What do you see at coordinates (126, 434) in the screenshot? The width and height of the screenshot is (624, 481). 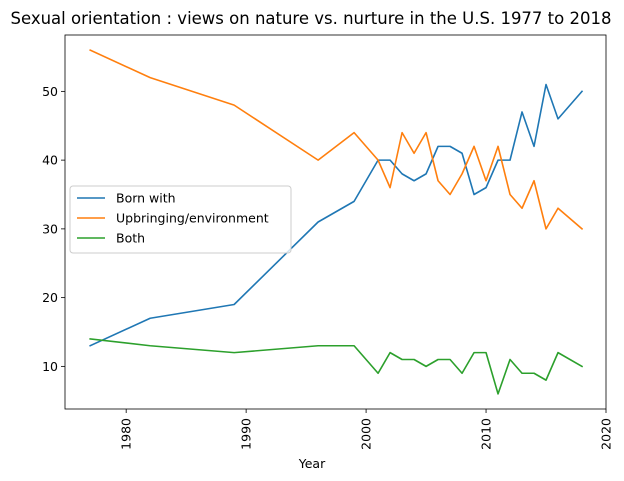 I see `x-tick-label: 1980` at bounding box center [126, 434].